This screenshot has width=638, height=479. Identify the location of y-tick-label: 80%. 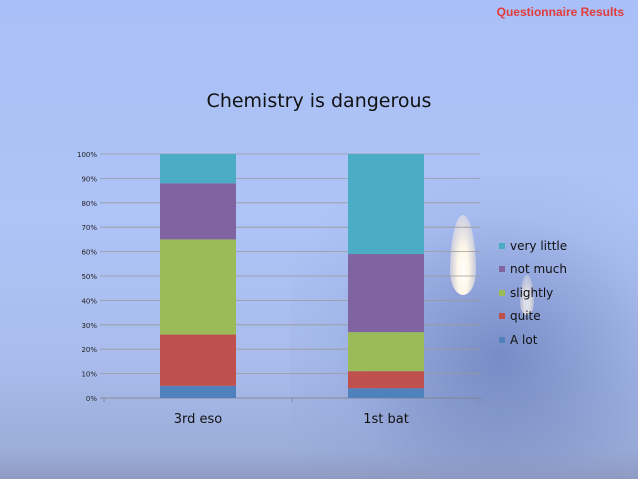
(89, 204).